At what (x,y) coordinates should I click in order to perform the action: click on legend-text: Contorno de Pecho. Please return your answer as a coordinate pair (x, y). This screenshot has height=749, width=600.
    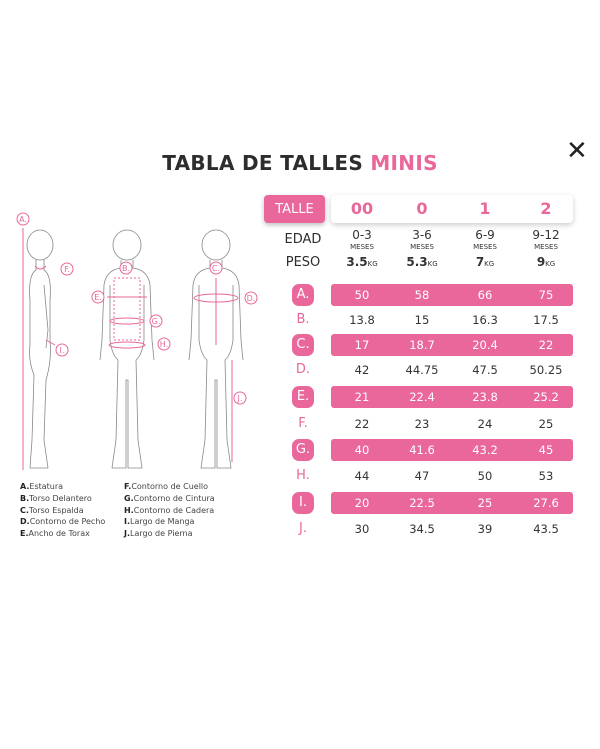
    Looking at the image, I should click on (67, 522).